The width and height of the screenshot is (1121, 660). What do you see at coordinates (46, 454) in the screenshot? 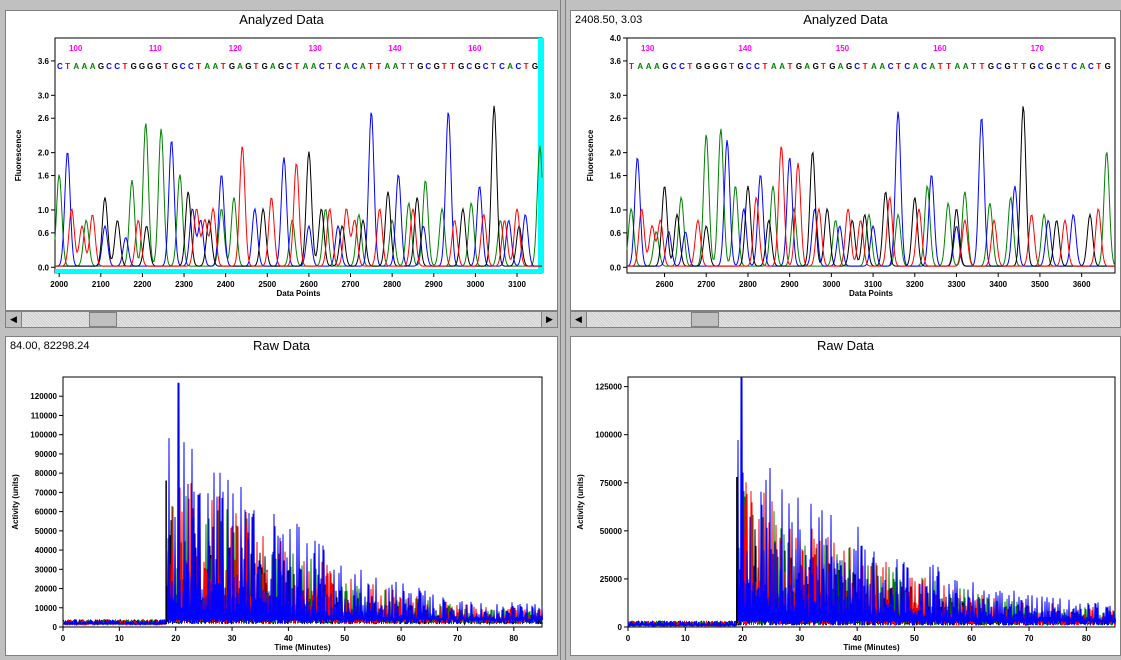
I see `y-tick-label: 90000` at bounding box center [46, 454].